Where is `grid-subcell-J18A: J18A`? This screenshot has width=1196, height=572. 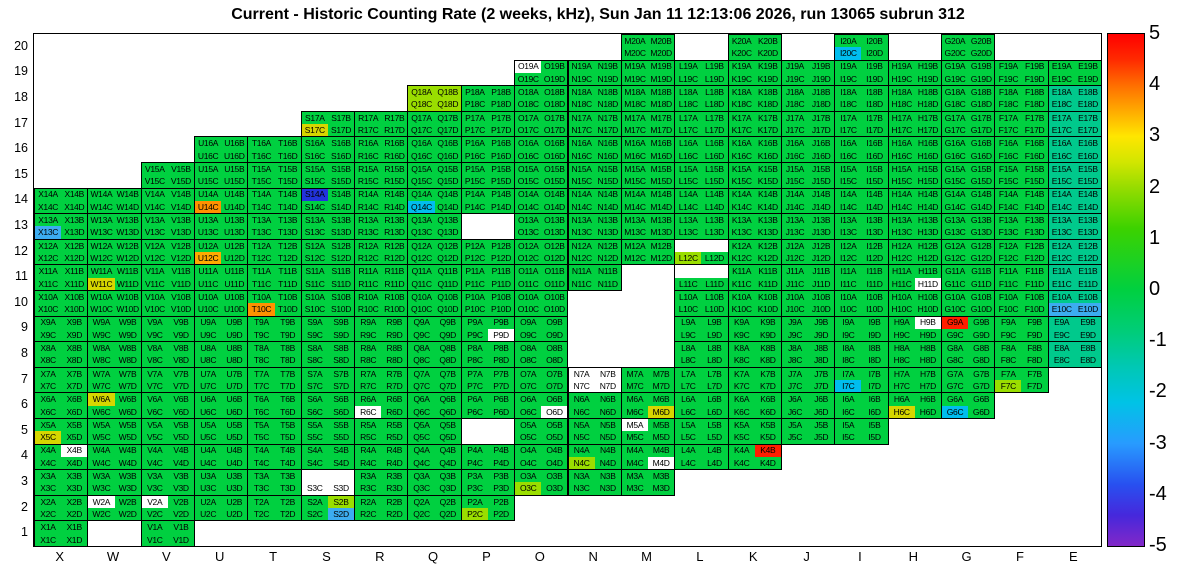 grid-subcell-J18A: J18A is located at coordinates (795, 92).